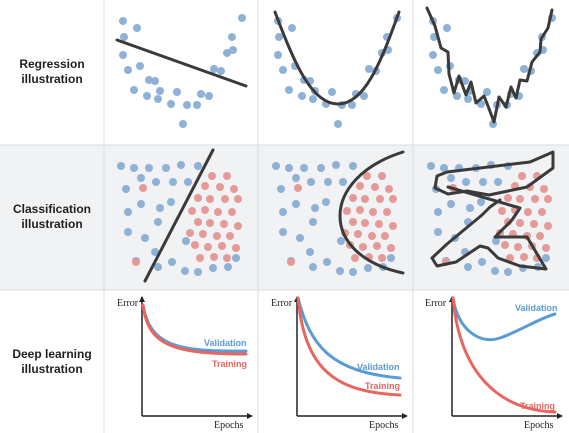  What do you see at coordinates (194, 329) in the screenshot?
I see `dl-panel1-training-curve` at bounding box center [194, 329].